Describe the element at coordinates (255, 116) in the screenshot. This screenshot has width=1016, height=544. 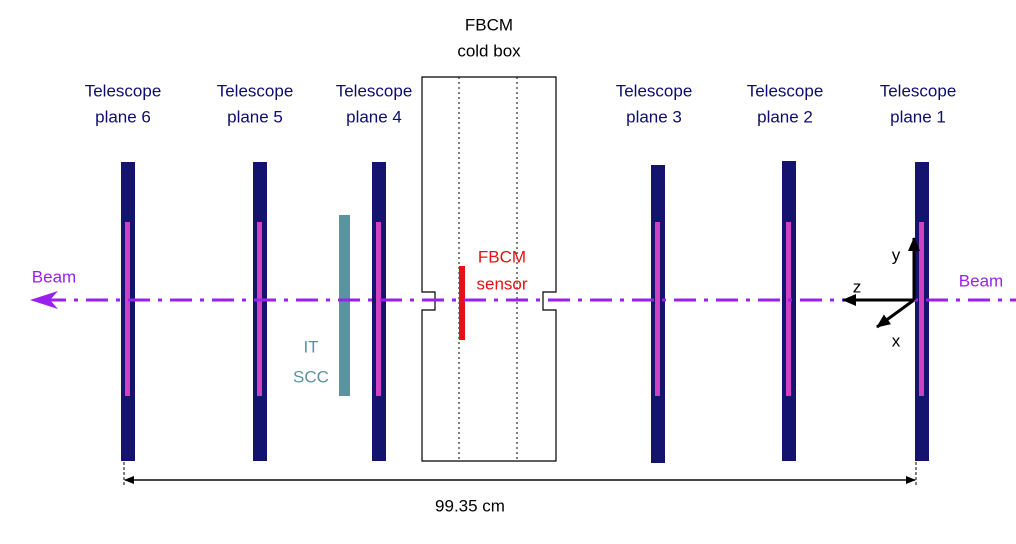
I see `plane-label: plane 5` at that location.